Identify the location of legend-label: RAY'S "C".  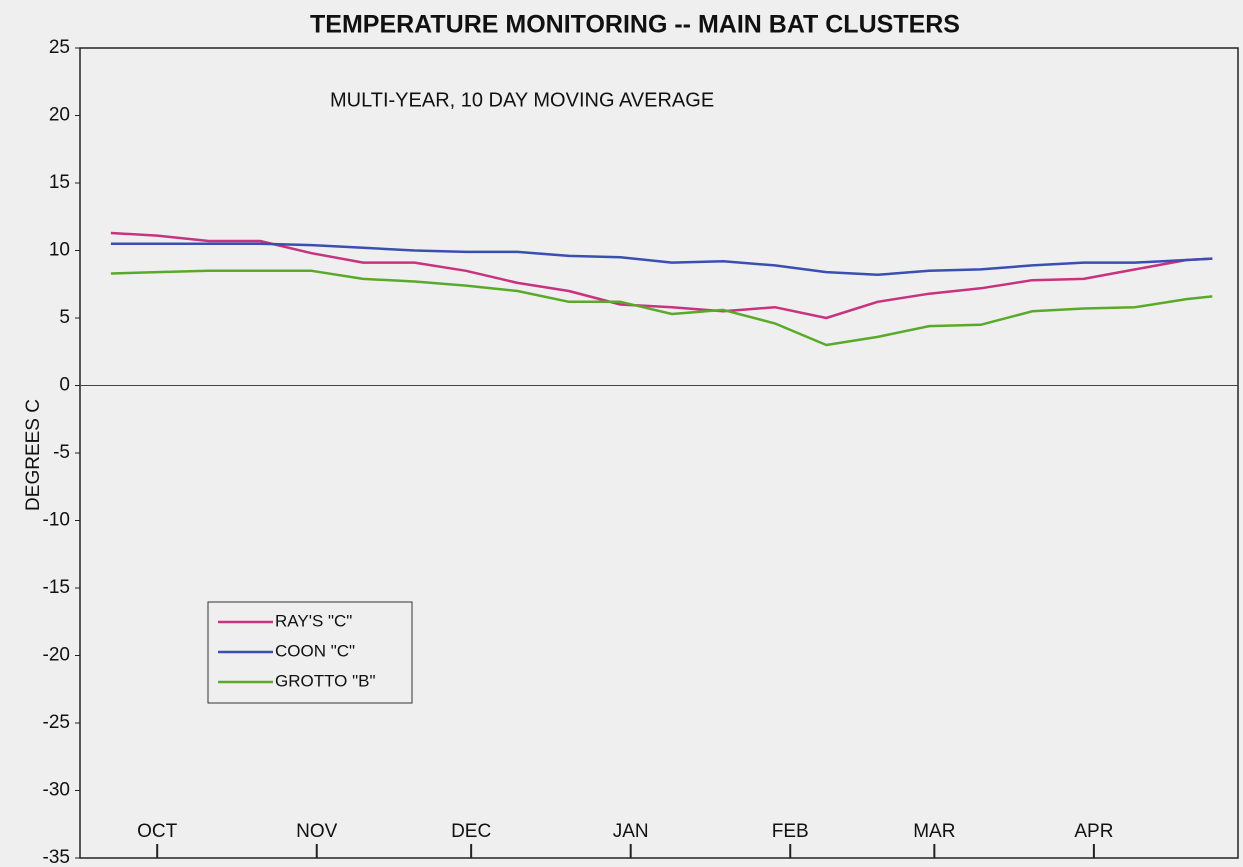
(313, 620).